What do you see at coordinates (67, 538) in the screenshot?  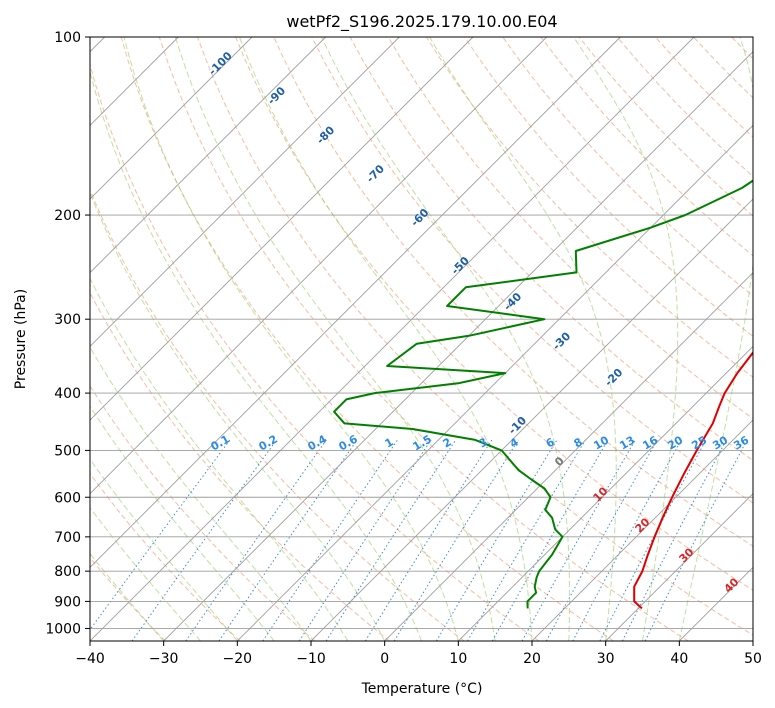 I see `y-tick-label: 700` at bounding box center [67, 538].